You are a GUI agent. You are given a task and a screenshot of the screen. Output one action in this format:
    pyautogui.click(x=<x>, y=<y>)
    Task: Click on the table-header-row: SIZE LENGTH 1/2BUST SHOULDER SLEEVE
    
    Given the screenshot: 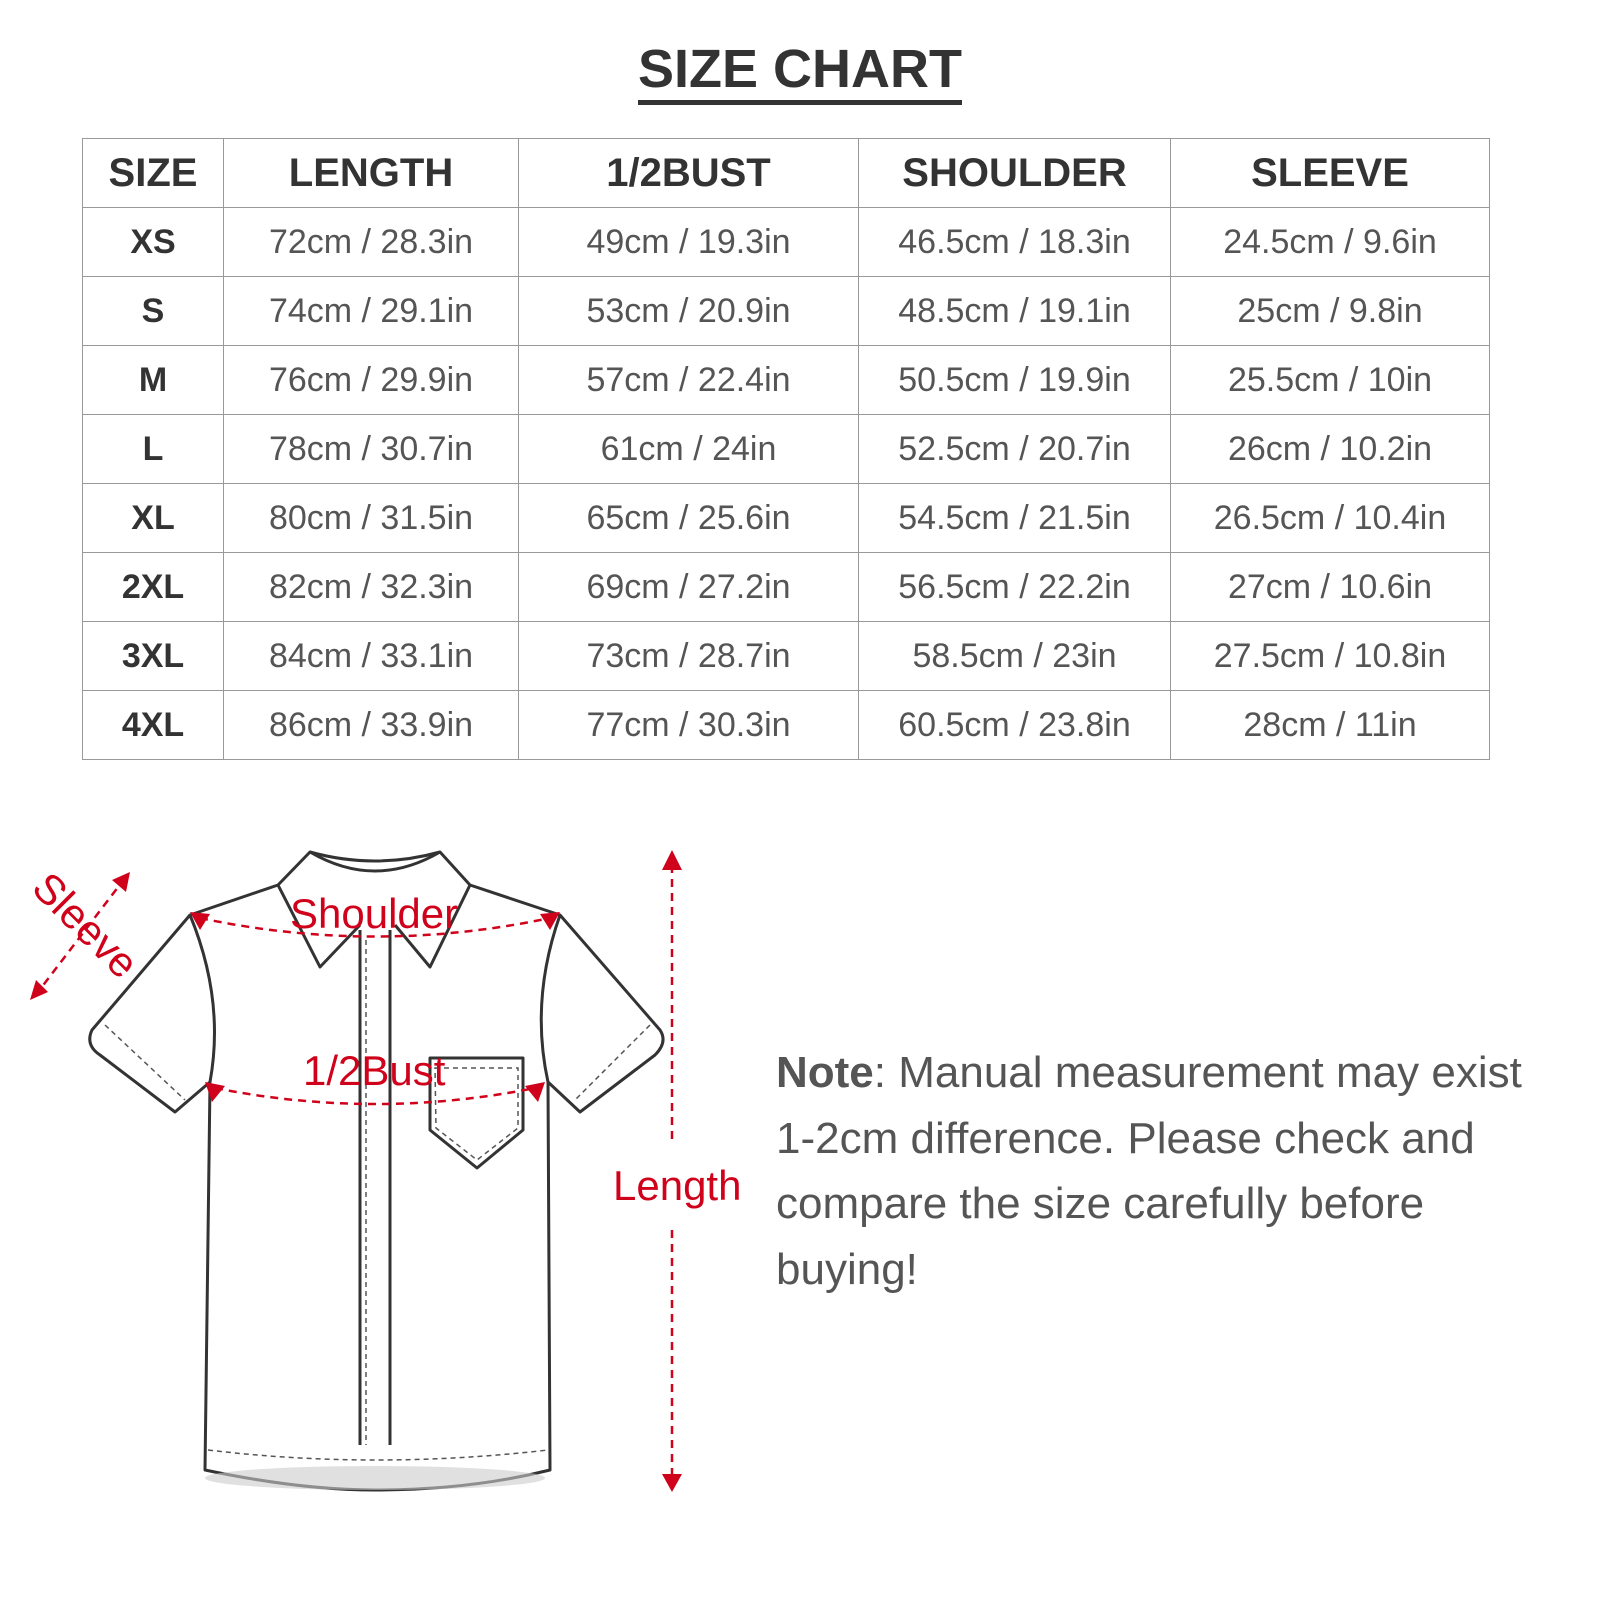 What is the action you would take?
    pyautogui.click(x=786, y=173)
    